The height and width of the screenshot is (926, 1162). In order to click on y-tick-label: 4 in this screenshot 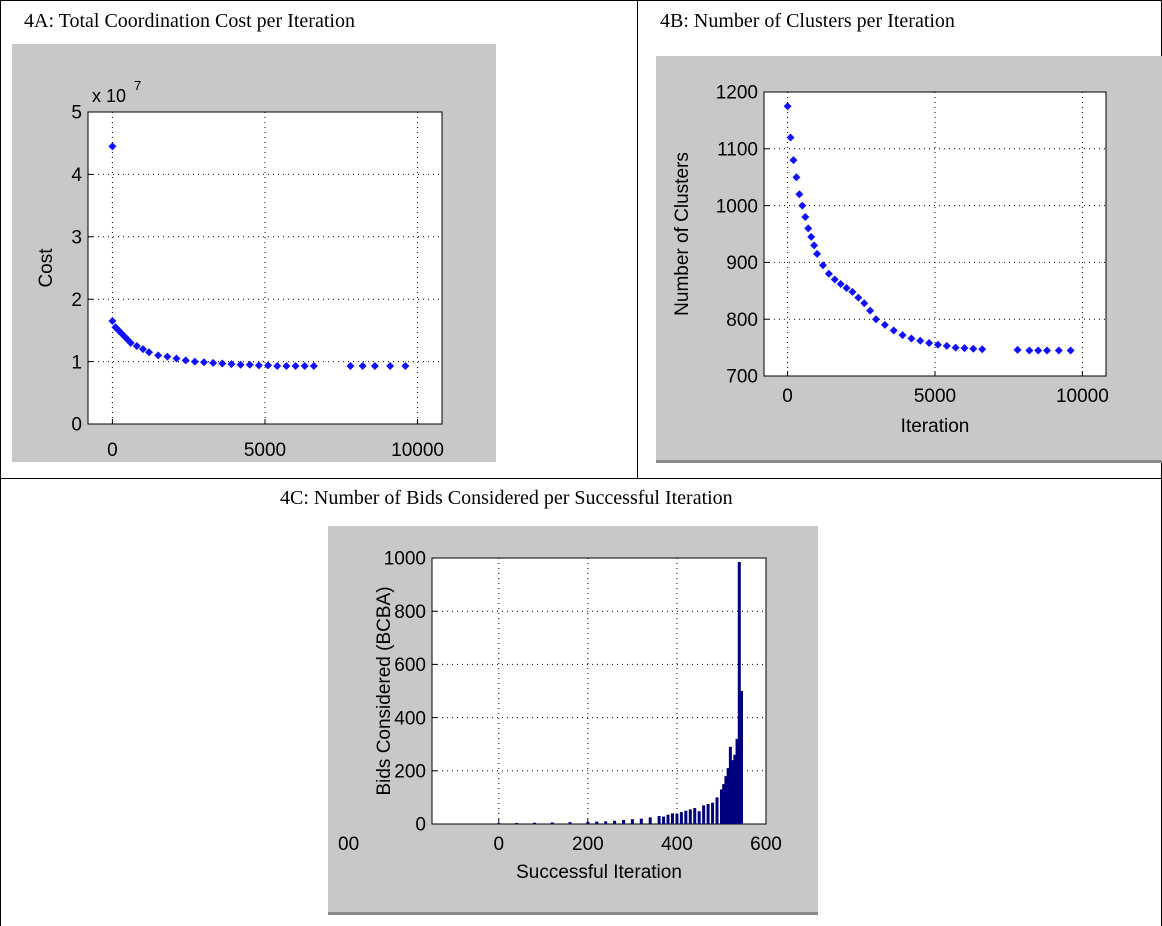, I will do `click(76, 175)`.